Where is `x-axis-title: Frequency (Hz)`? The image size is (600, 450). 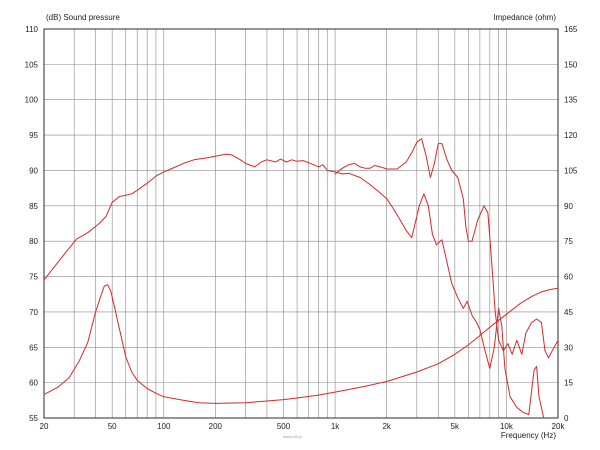
x-axis-title: Frequency (Hz) is located at coordinates (528, 435).